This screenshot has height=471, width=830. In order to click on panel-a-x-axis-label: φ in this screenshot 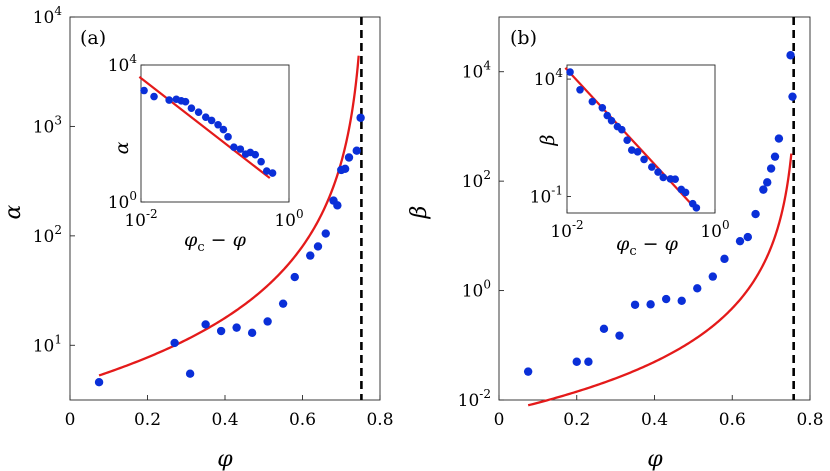, I will do `click(225, 459)`.